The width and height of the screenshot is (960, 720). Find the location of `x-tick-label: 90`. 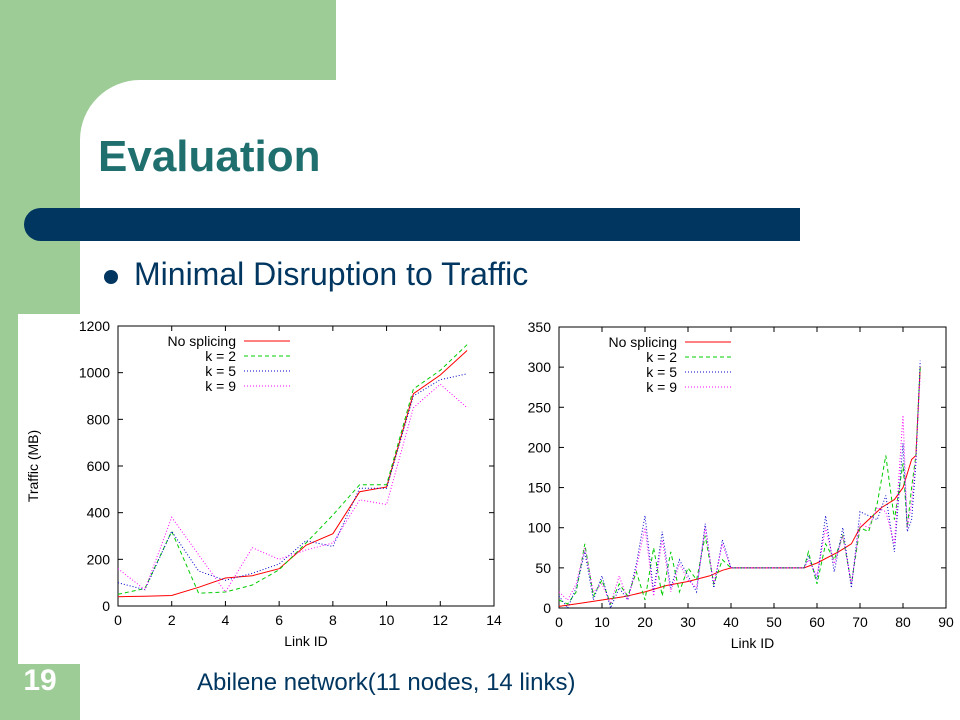

x-tick-label: 90 is located at coordinates (946, 622).